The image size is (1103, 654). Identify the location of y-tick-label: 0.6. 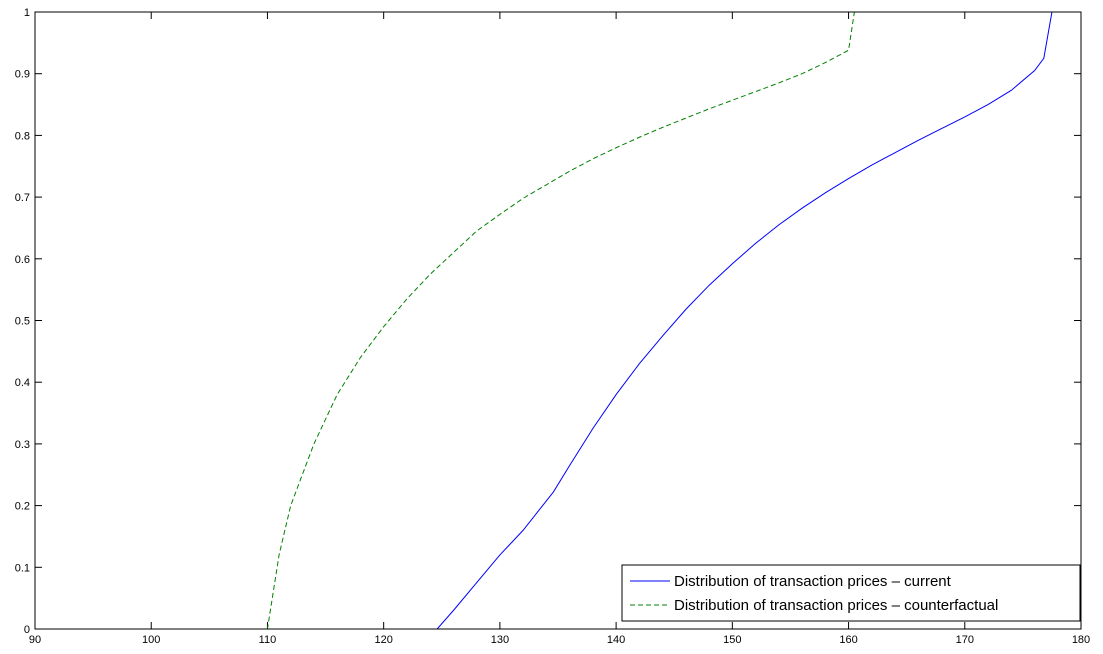
(22, 260).